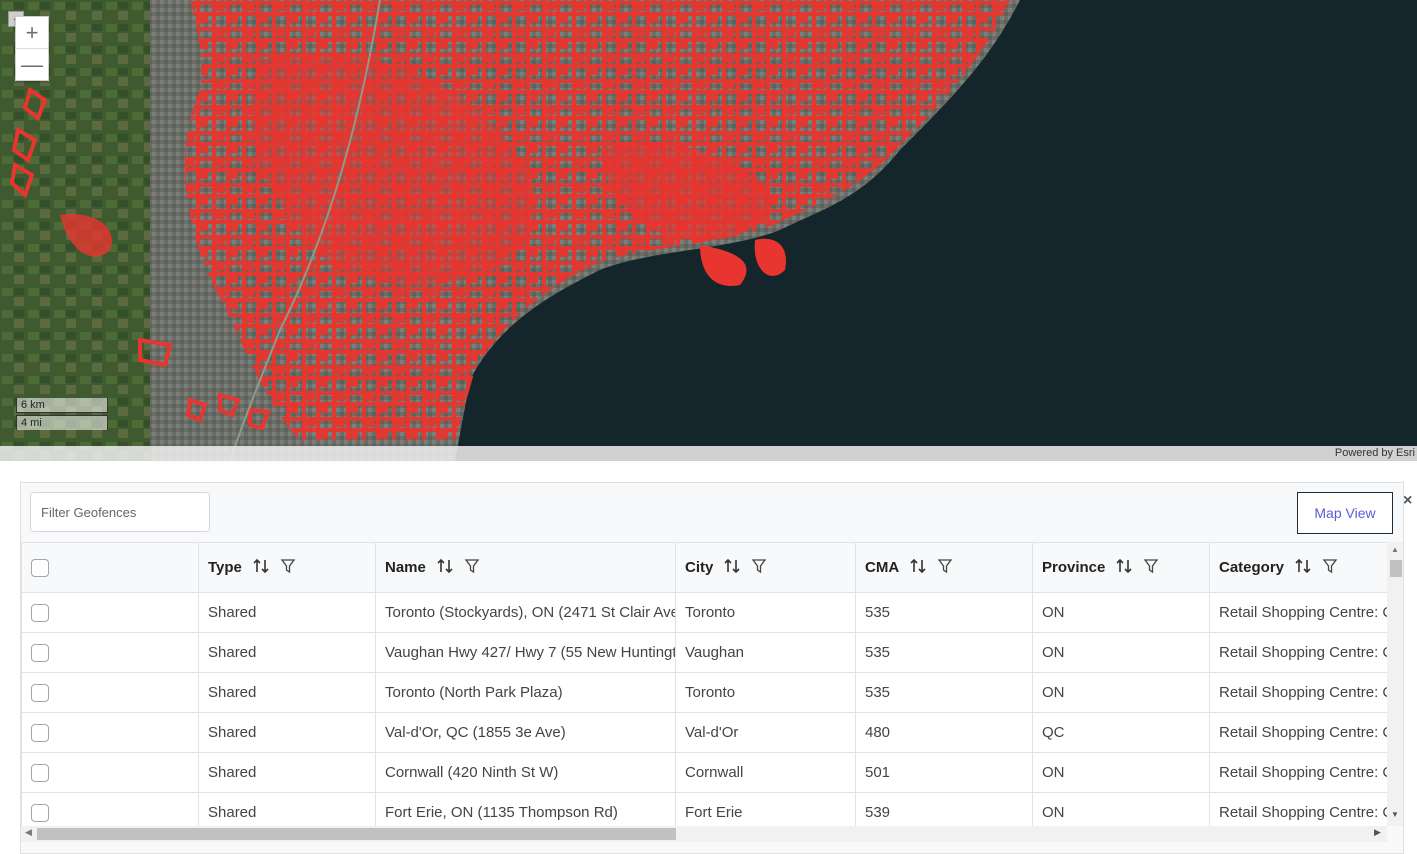 This screenshot has height=854, width=1417. Describe the element at coordinates (1074, 567) in the screenshot. I see `column-label: Province` at that location.